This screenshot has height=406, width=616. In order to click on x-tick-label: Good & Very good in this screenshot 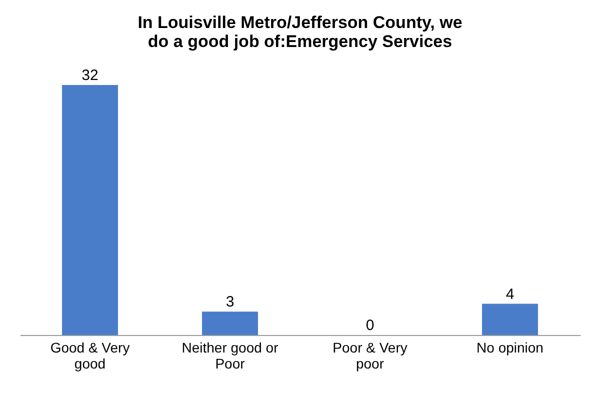, I will do `click(90, 356)`.